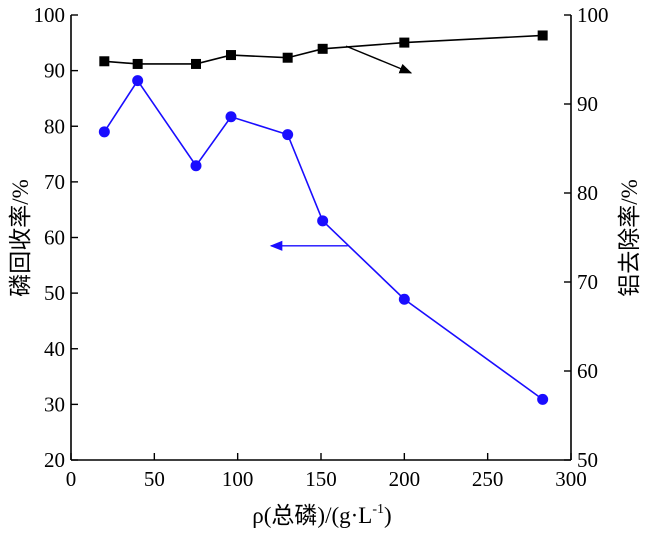 This screenshot has height=533, width=650. Describe the element at coordinates (378, 509) in the screenshot. I see `x-axis-title-superscript: -1` at that location.